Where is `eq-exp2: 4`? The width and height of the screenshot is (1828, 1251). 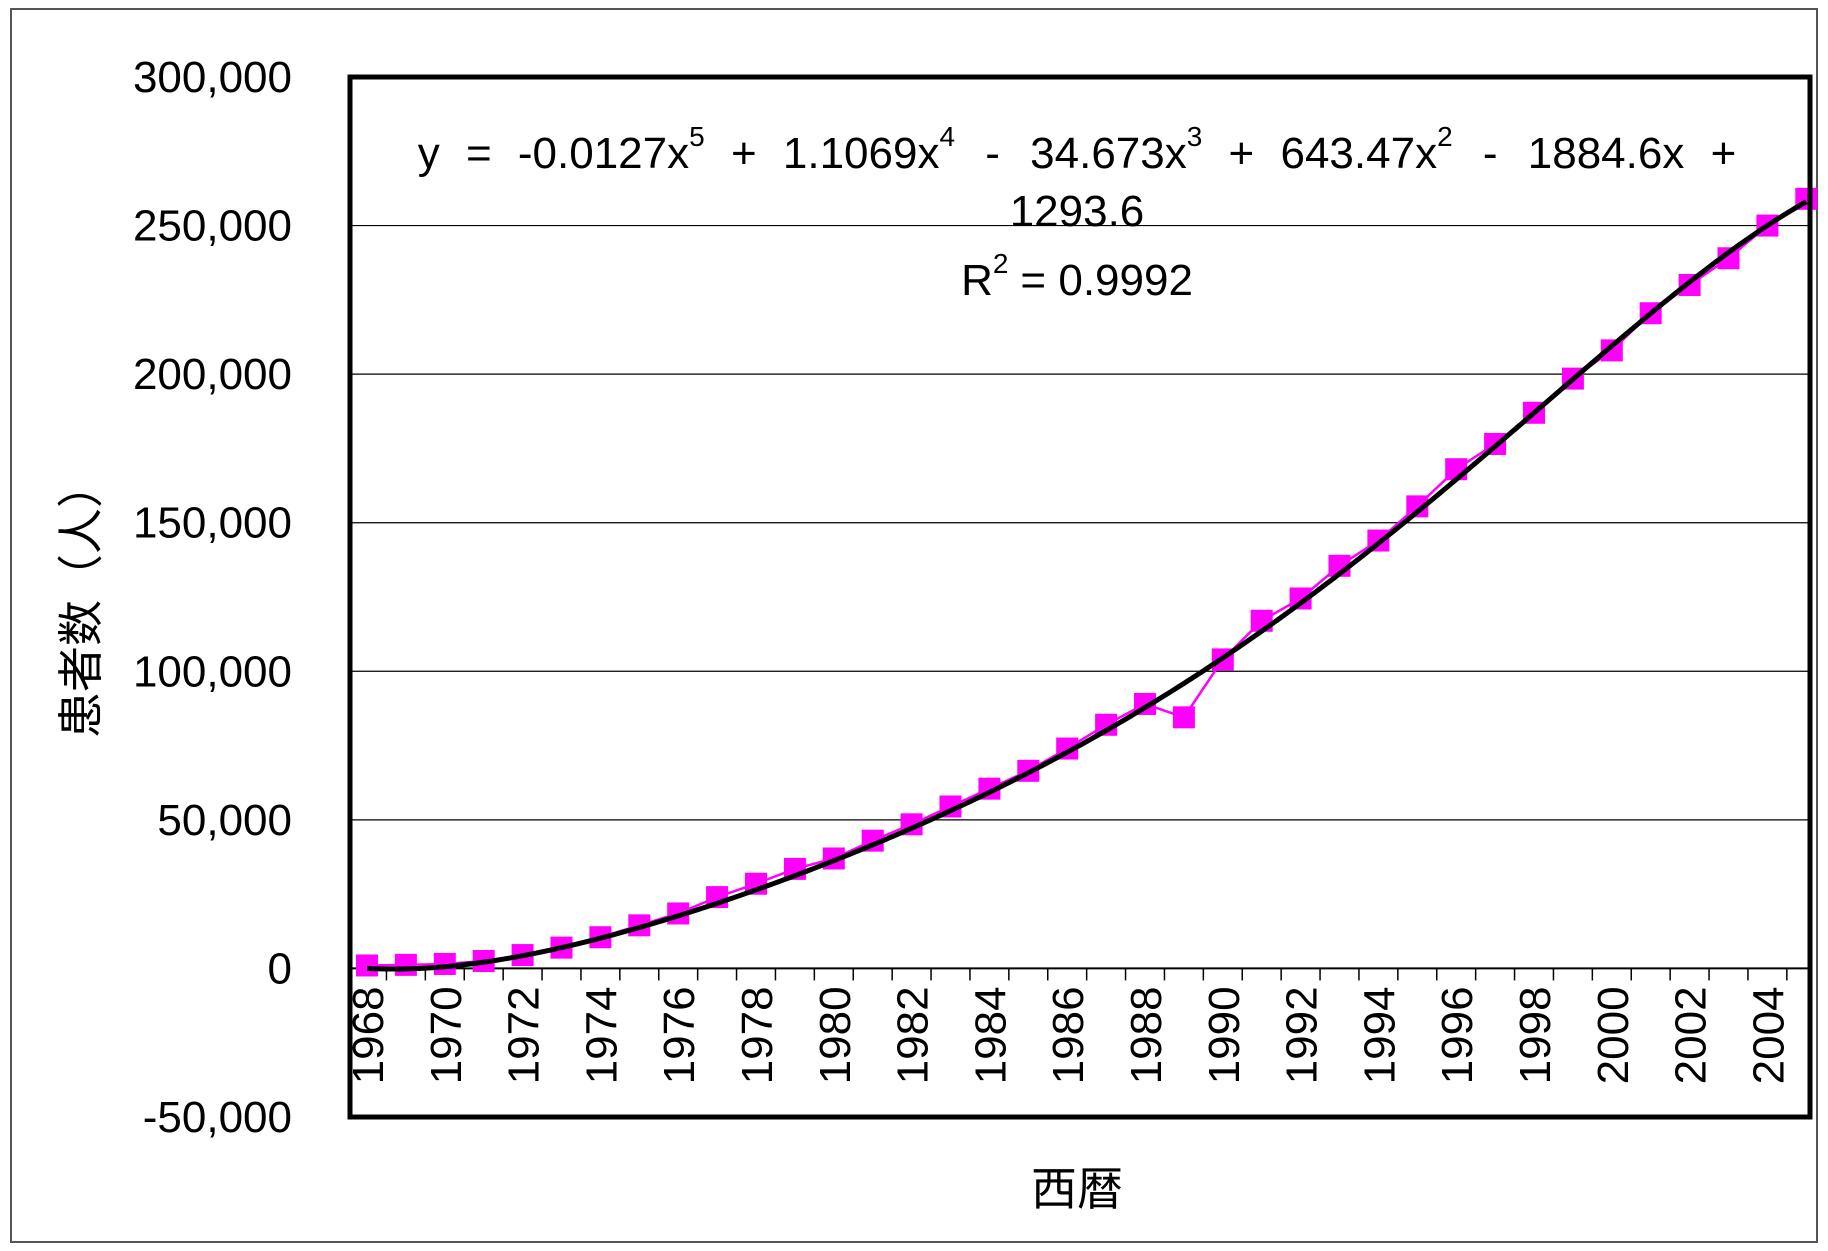
eq-exp2: 4 is located at coordinates (947, 136).